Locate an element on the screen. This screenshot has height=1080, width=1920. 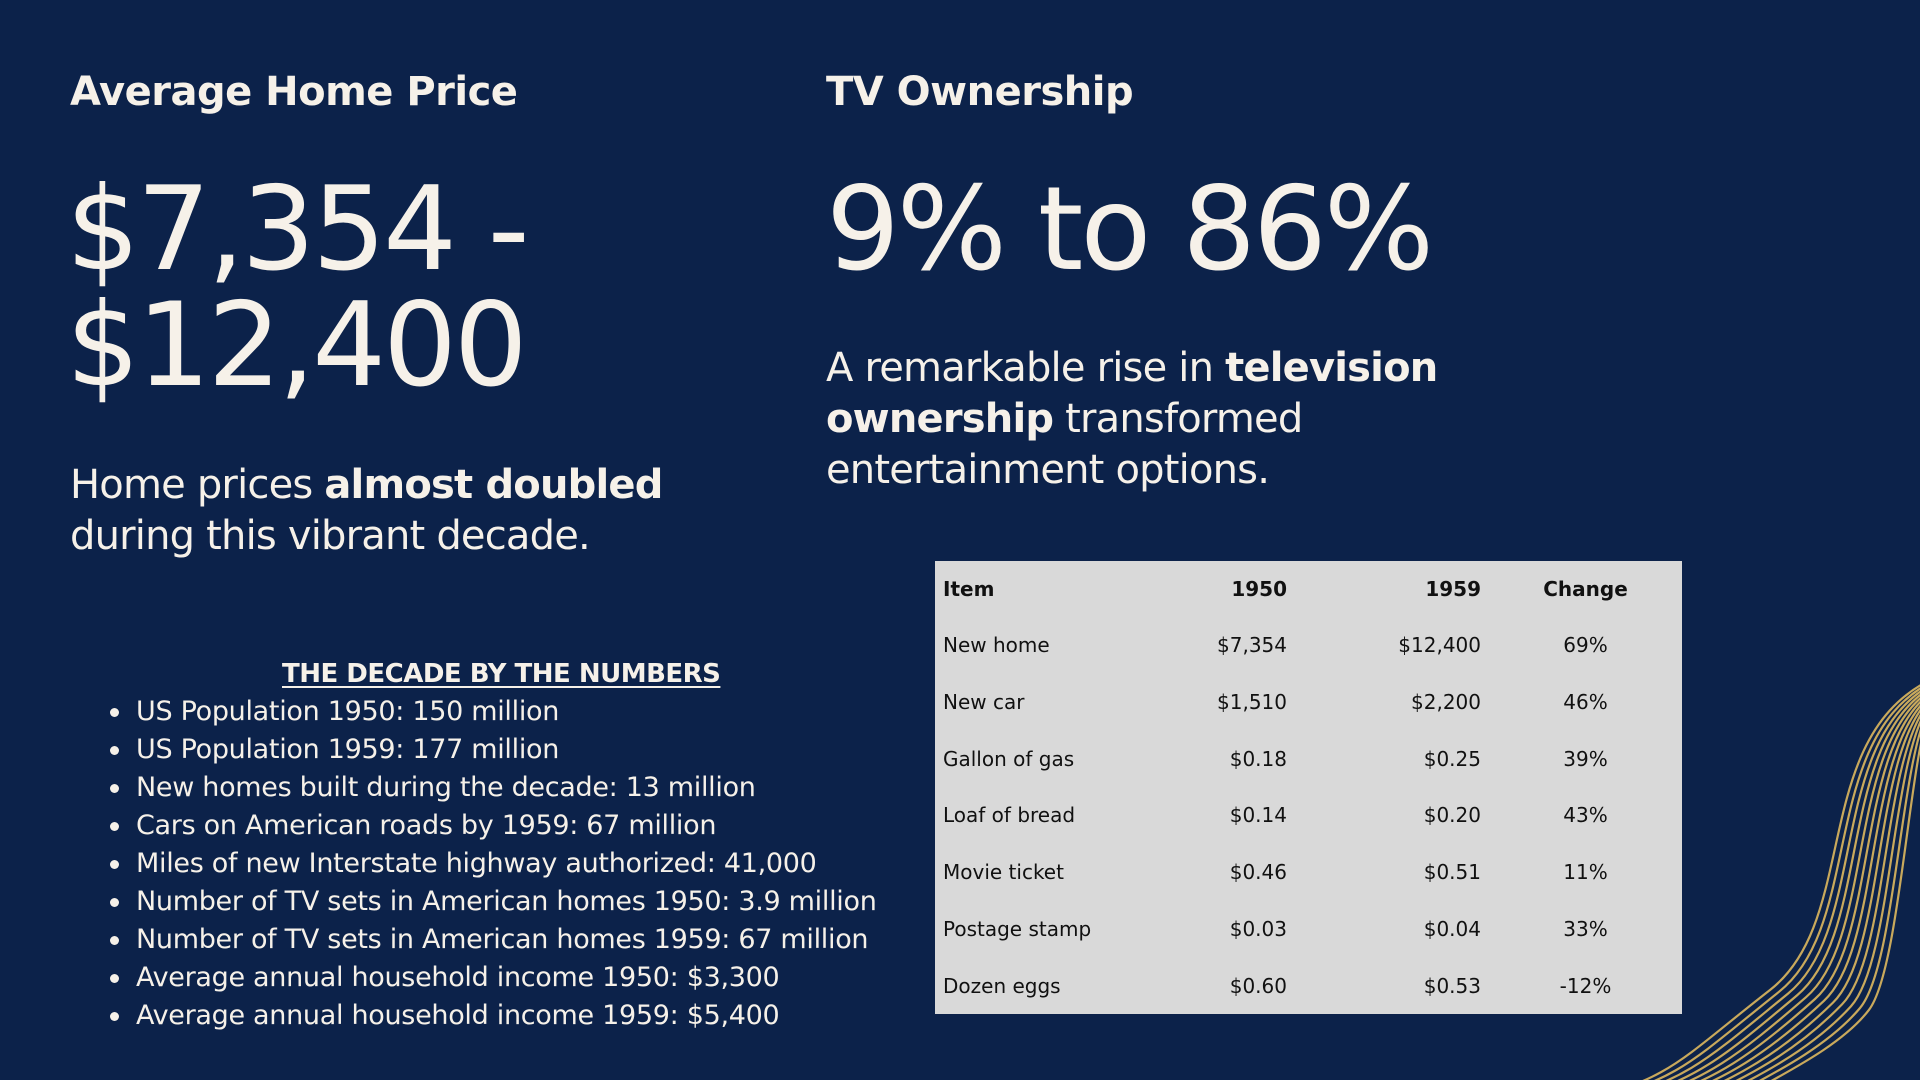
home-price-heading: Average Home Price is located at coordinates (294, 92).